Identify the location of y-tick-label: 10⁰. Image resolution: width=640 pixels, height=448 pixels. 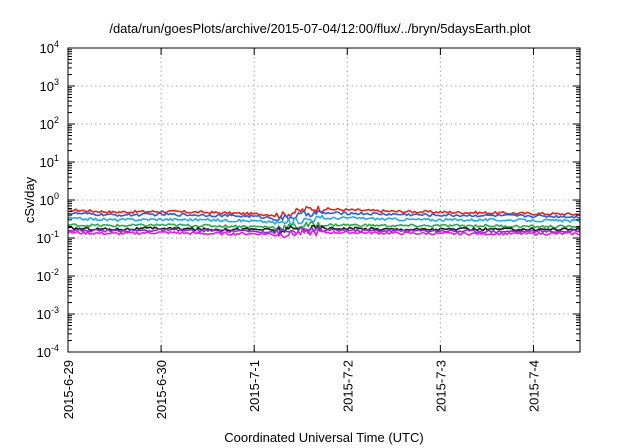
(49, 199).